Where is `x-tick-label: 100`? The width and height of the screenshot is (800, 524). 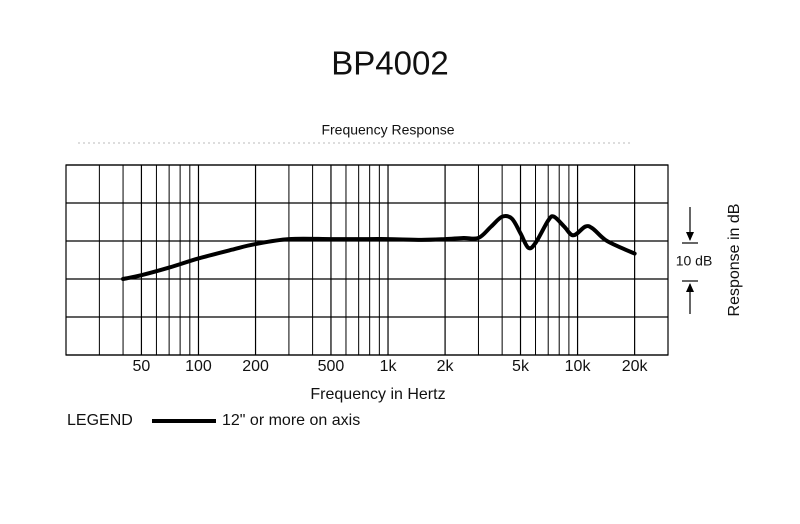 x-tick-label: 100 is located at coordinates (198, 366).